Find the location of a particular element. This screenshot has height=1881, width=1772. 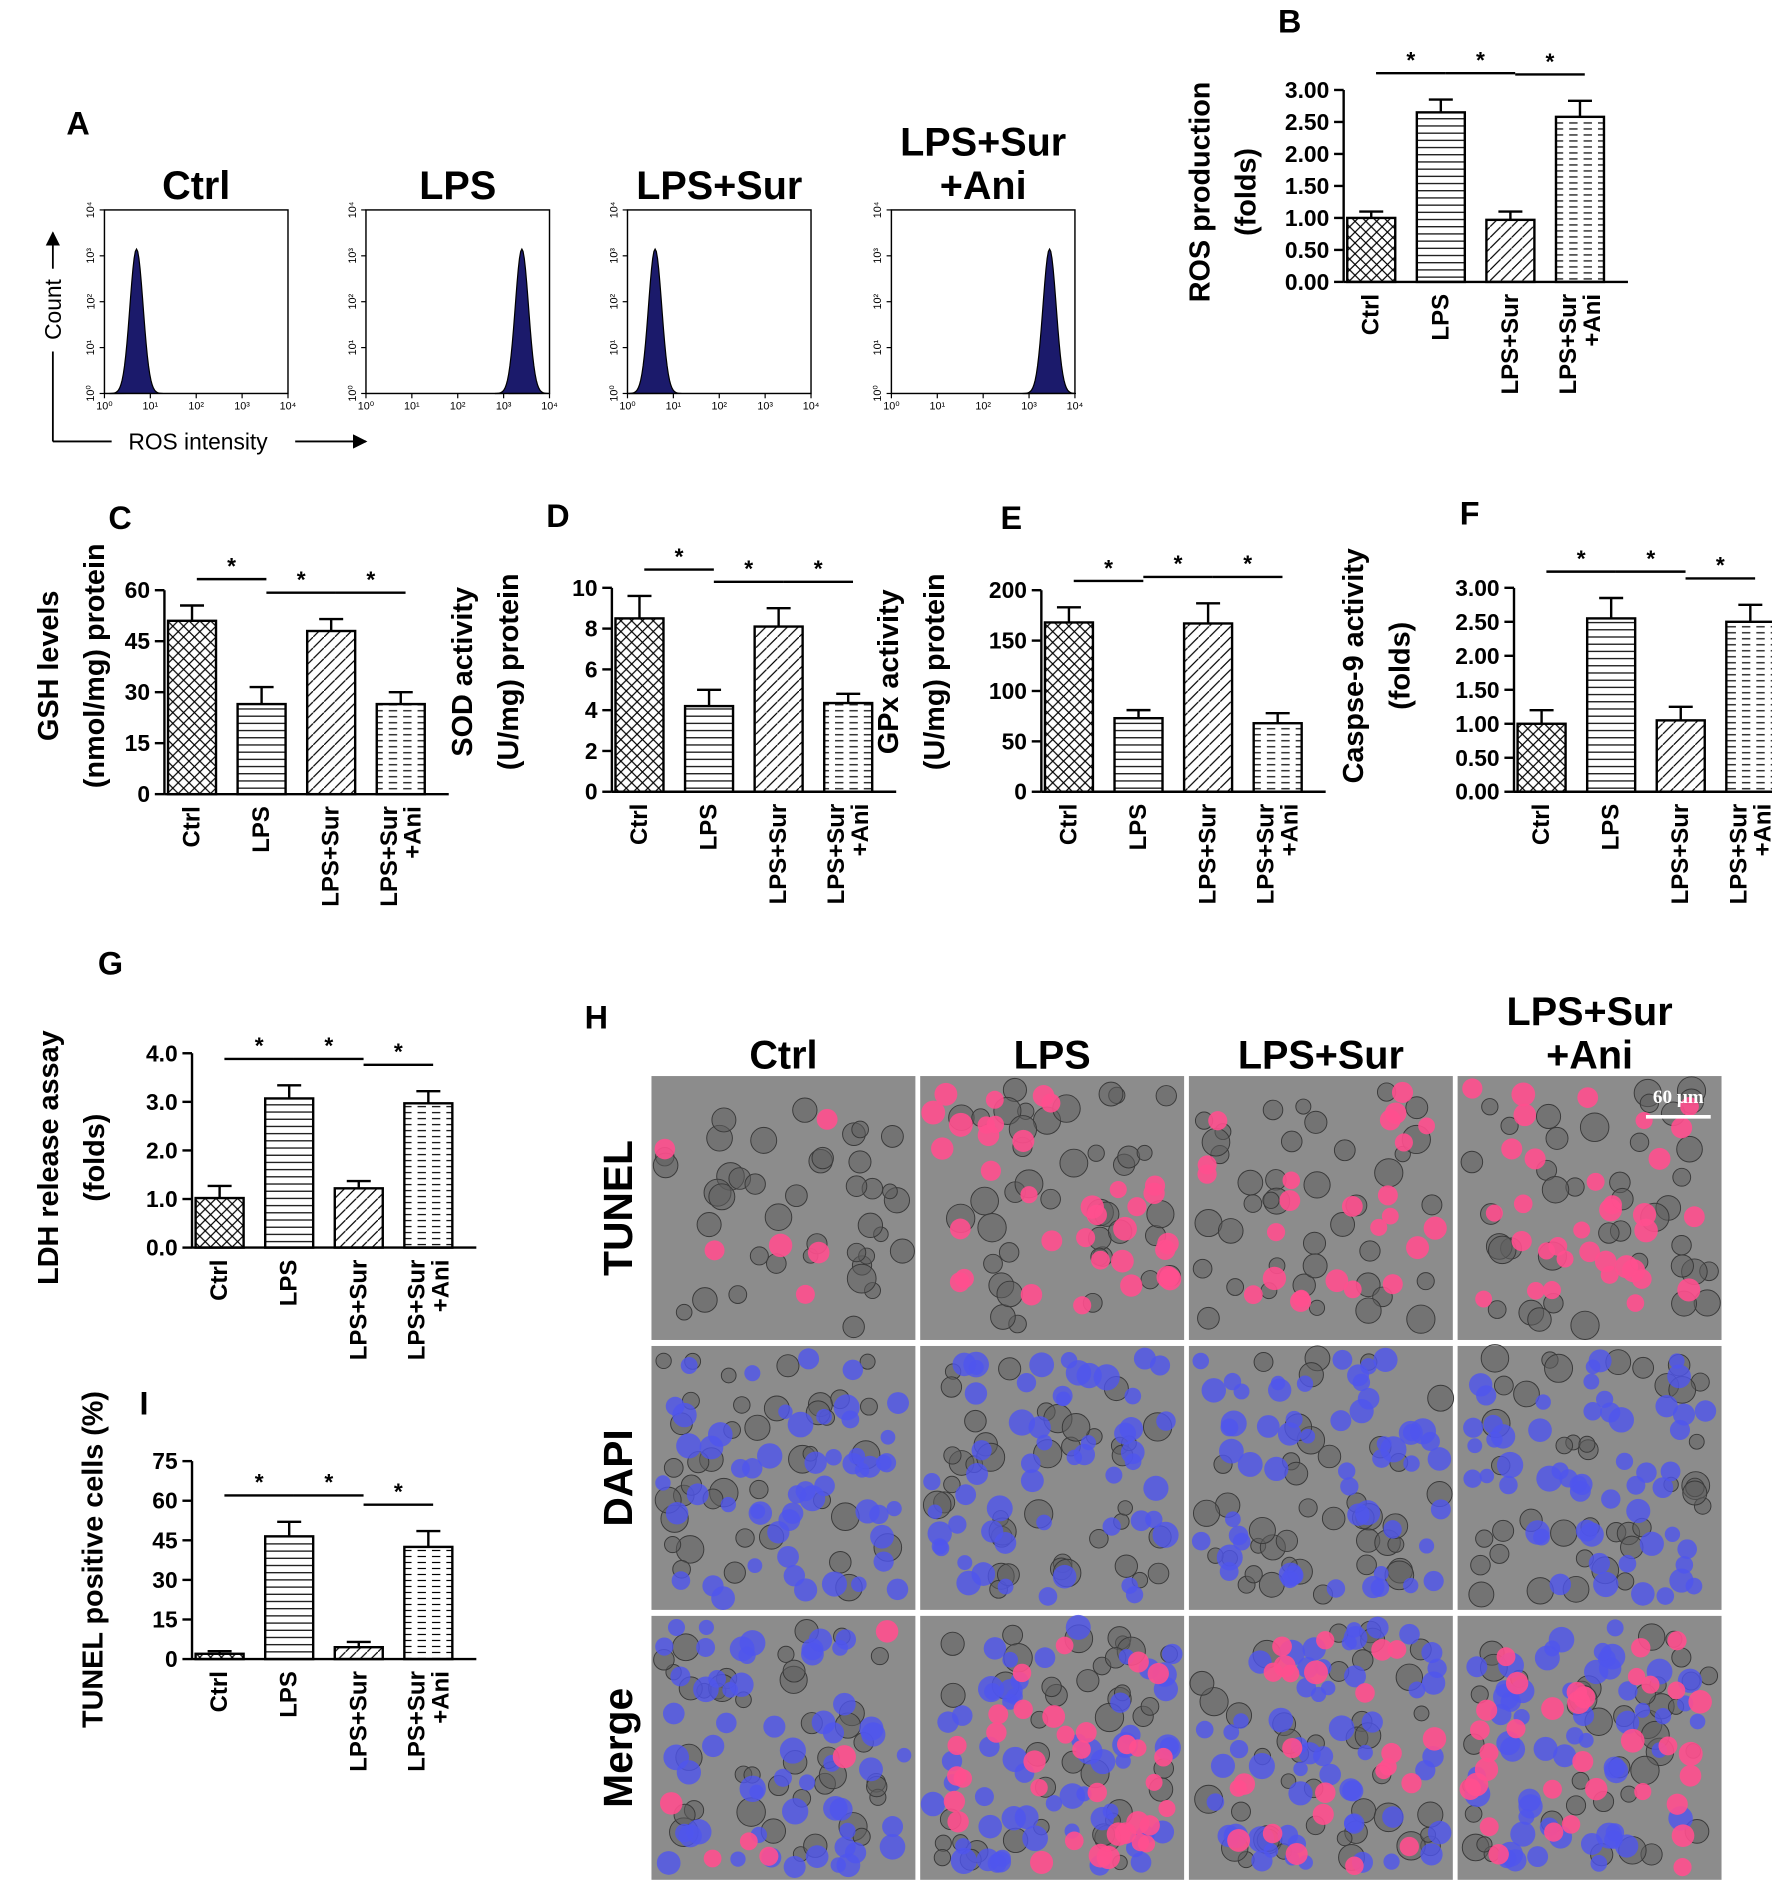

histogram-peak is located at coordinates (655, 321).